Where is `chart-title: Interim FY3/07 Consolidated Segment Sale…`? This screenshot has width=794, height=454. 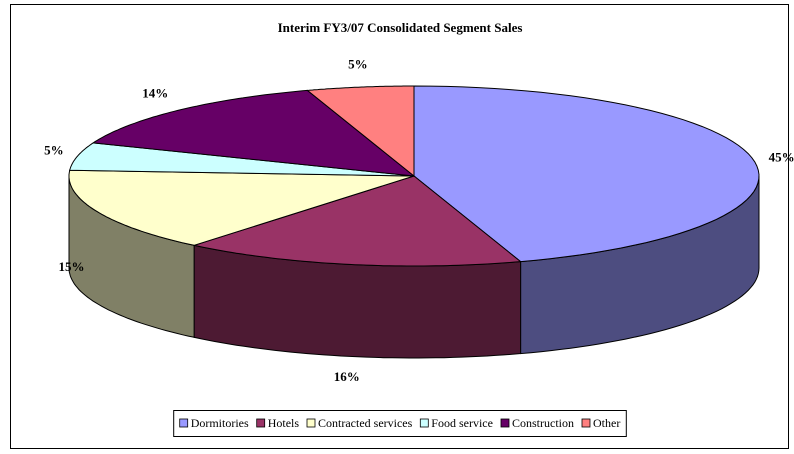 chart-title: Interim FY3/07 Consolidated Segment Sale… is located at coordinates (400, 27).